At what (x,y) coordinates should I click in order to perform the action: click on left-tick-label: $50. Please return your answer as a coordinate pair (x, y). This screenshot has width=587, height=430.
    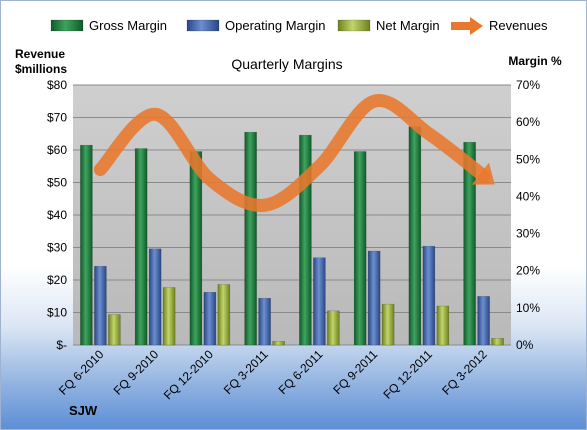
    Looking at the image, I should click on (57, 183).